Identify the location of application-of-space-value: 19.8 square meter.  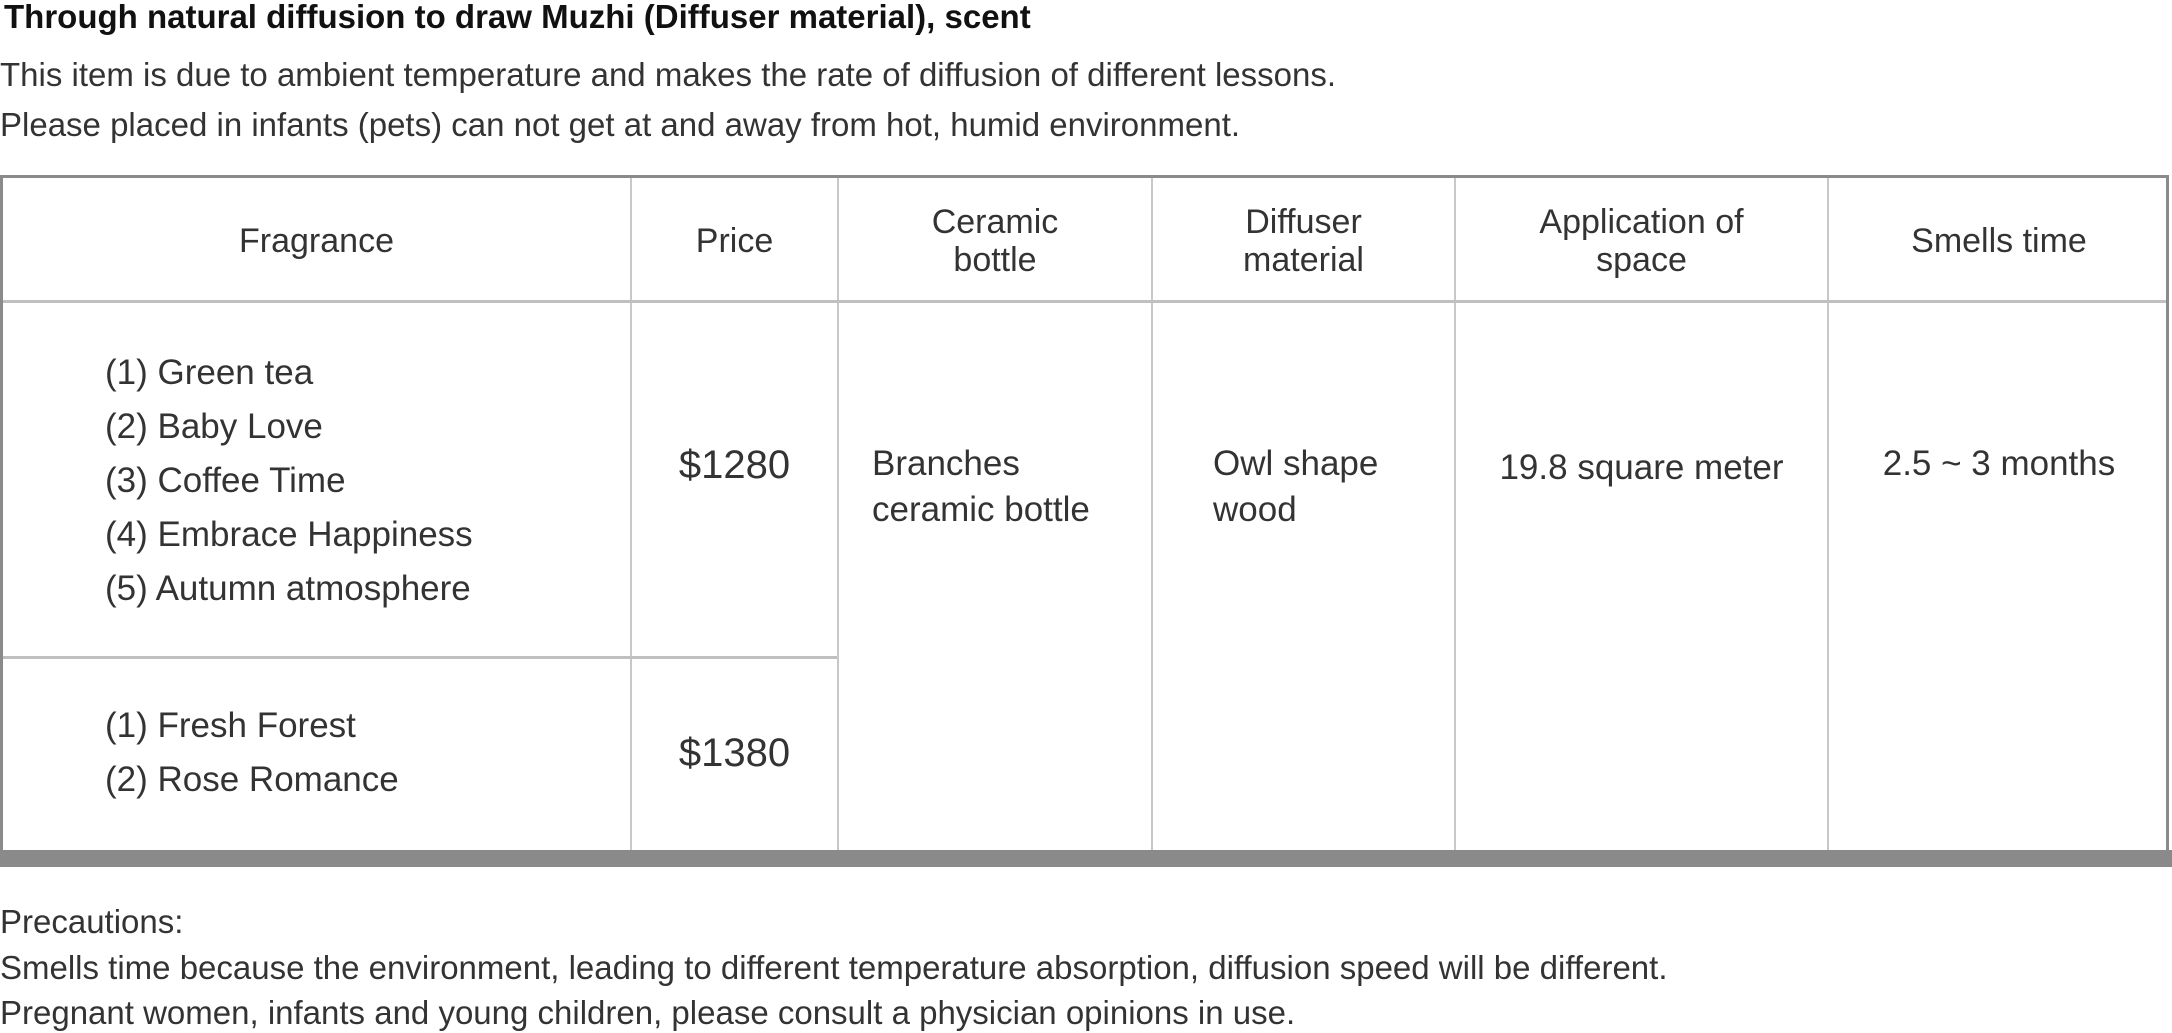
(1641, 467).